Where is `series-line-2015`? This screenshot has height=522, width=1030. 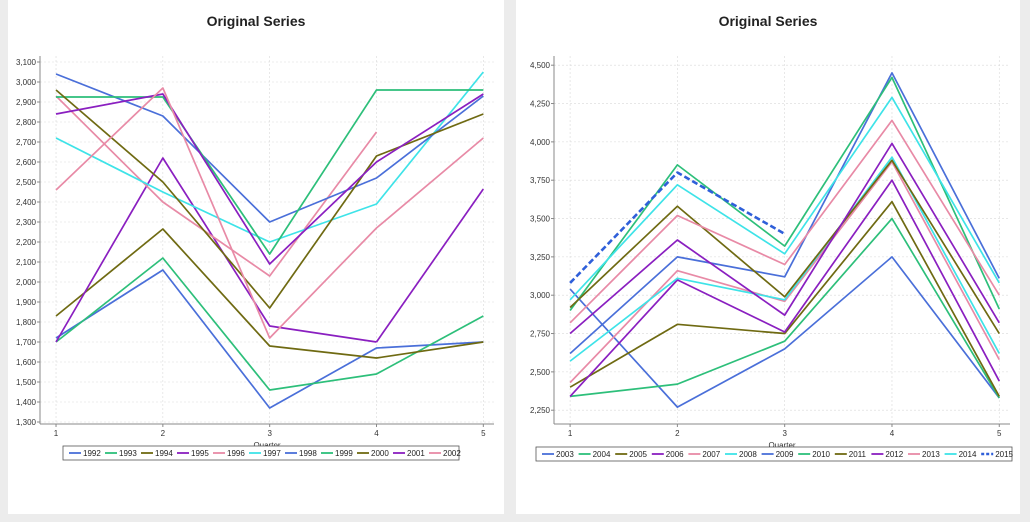
series-line-2015 is located at coordinates (677, 227).